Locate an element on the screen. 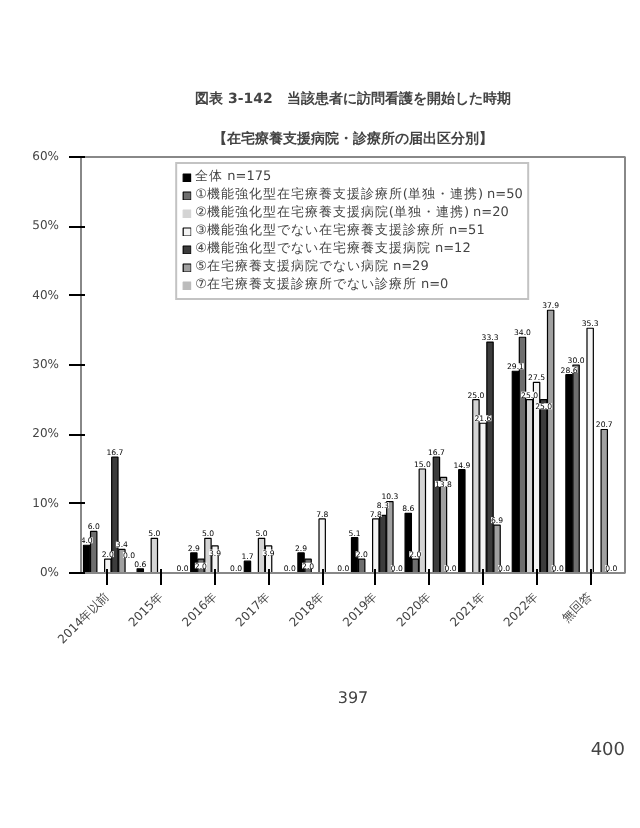  text: 400 is located at coordinates (608, 751).